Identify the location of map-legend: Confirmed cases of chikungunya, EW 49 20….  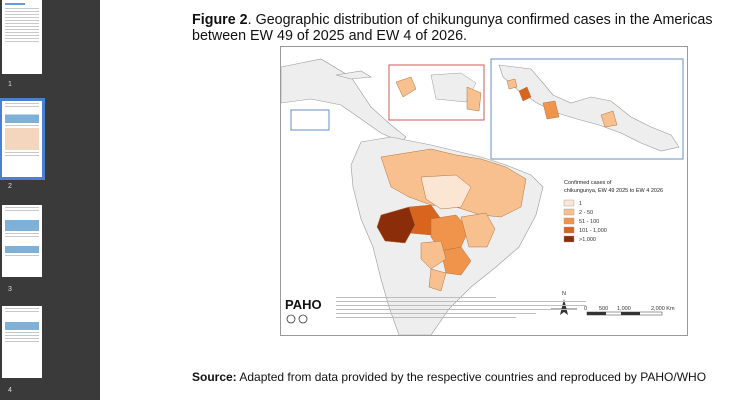
(613, 211).